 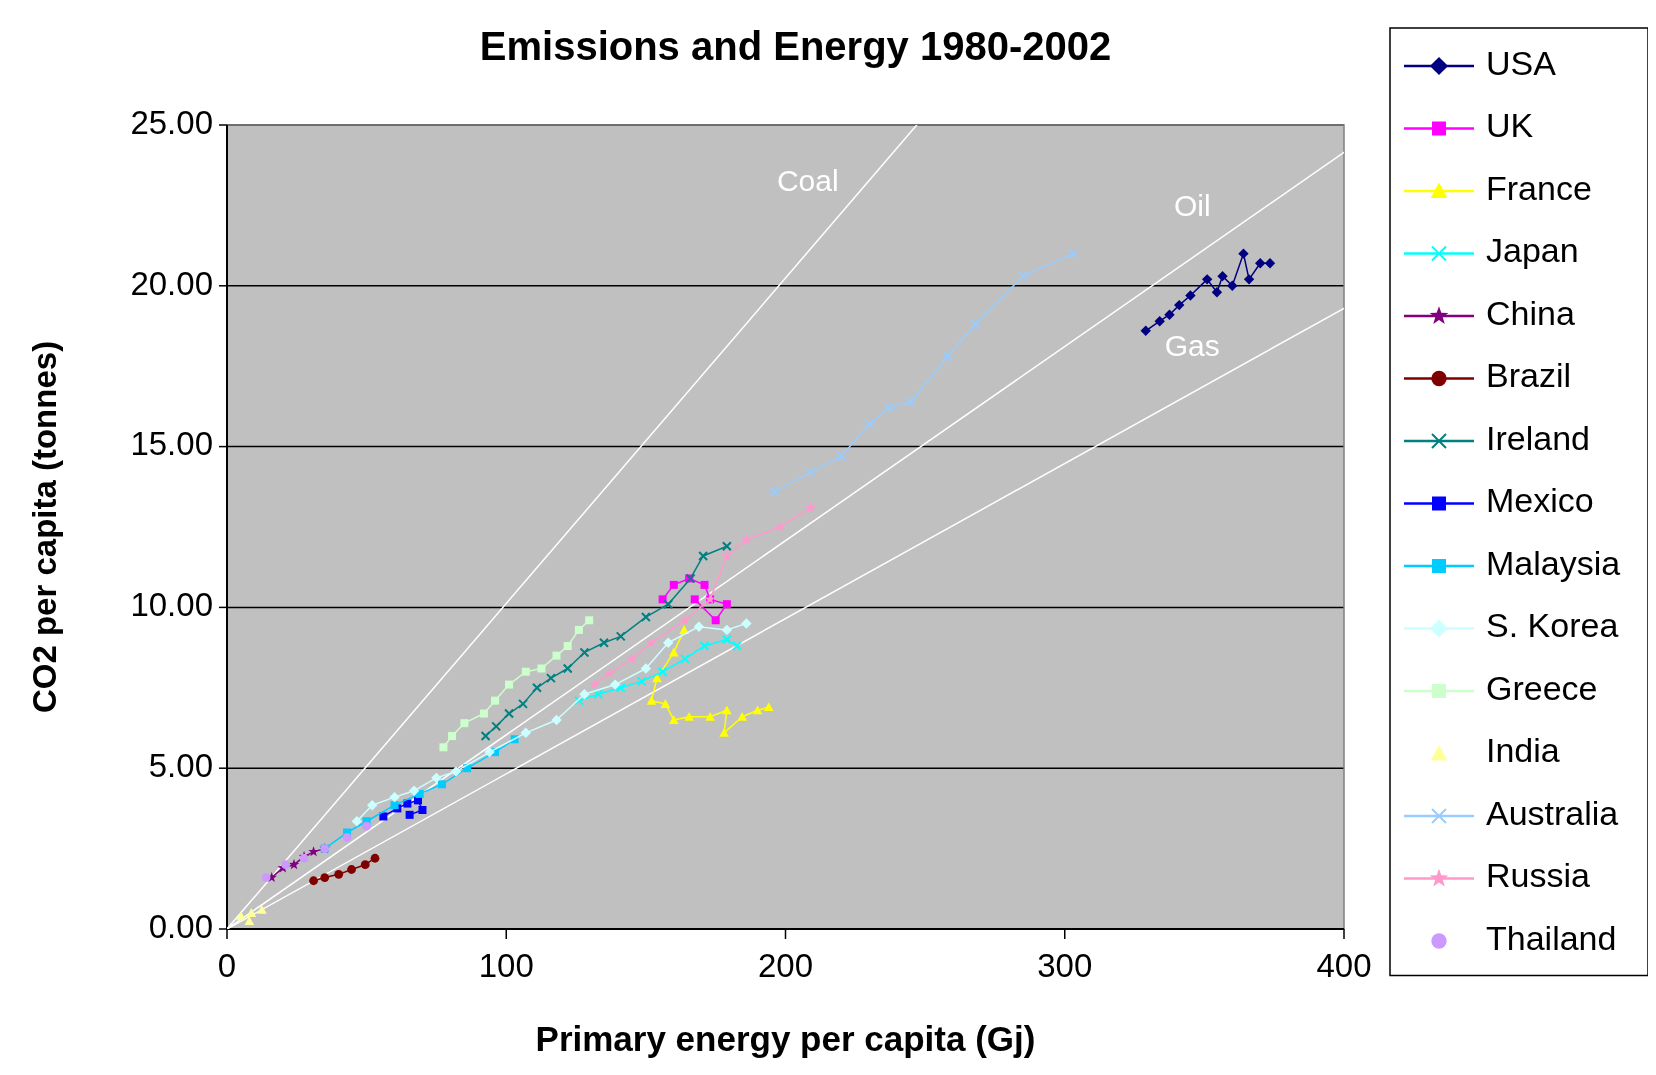 What do you see at coordinates (171, 122) in the screenshot?
I see `y-tick-label: 25.00` at bounding box center [171, 122].